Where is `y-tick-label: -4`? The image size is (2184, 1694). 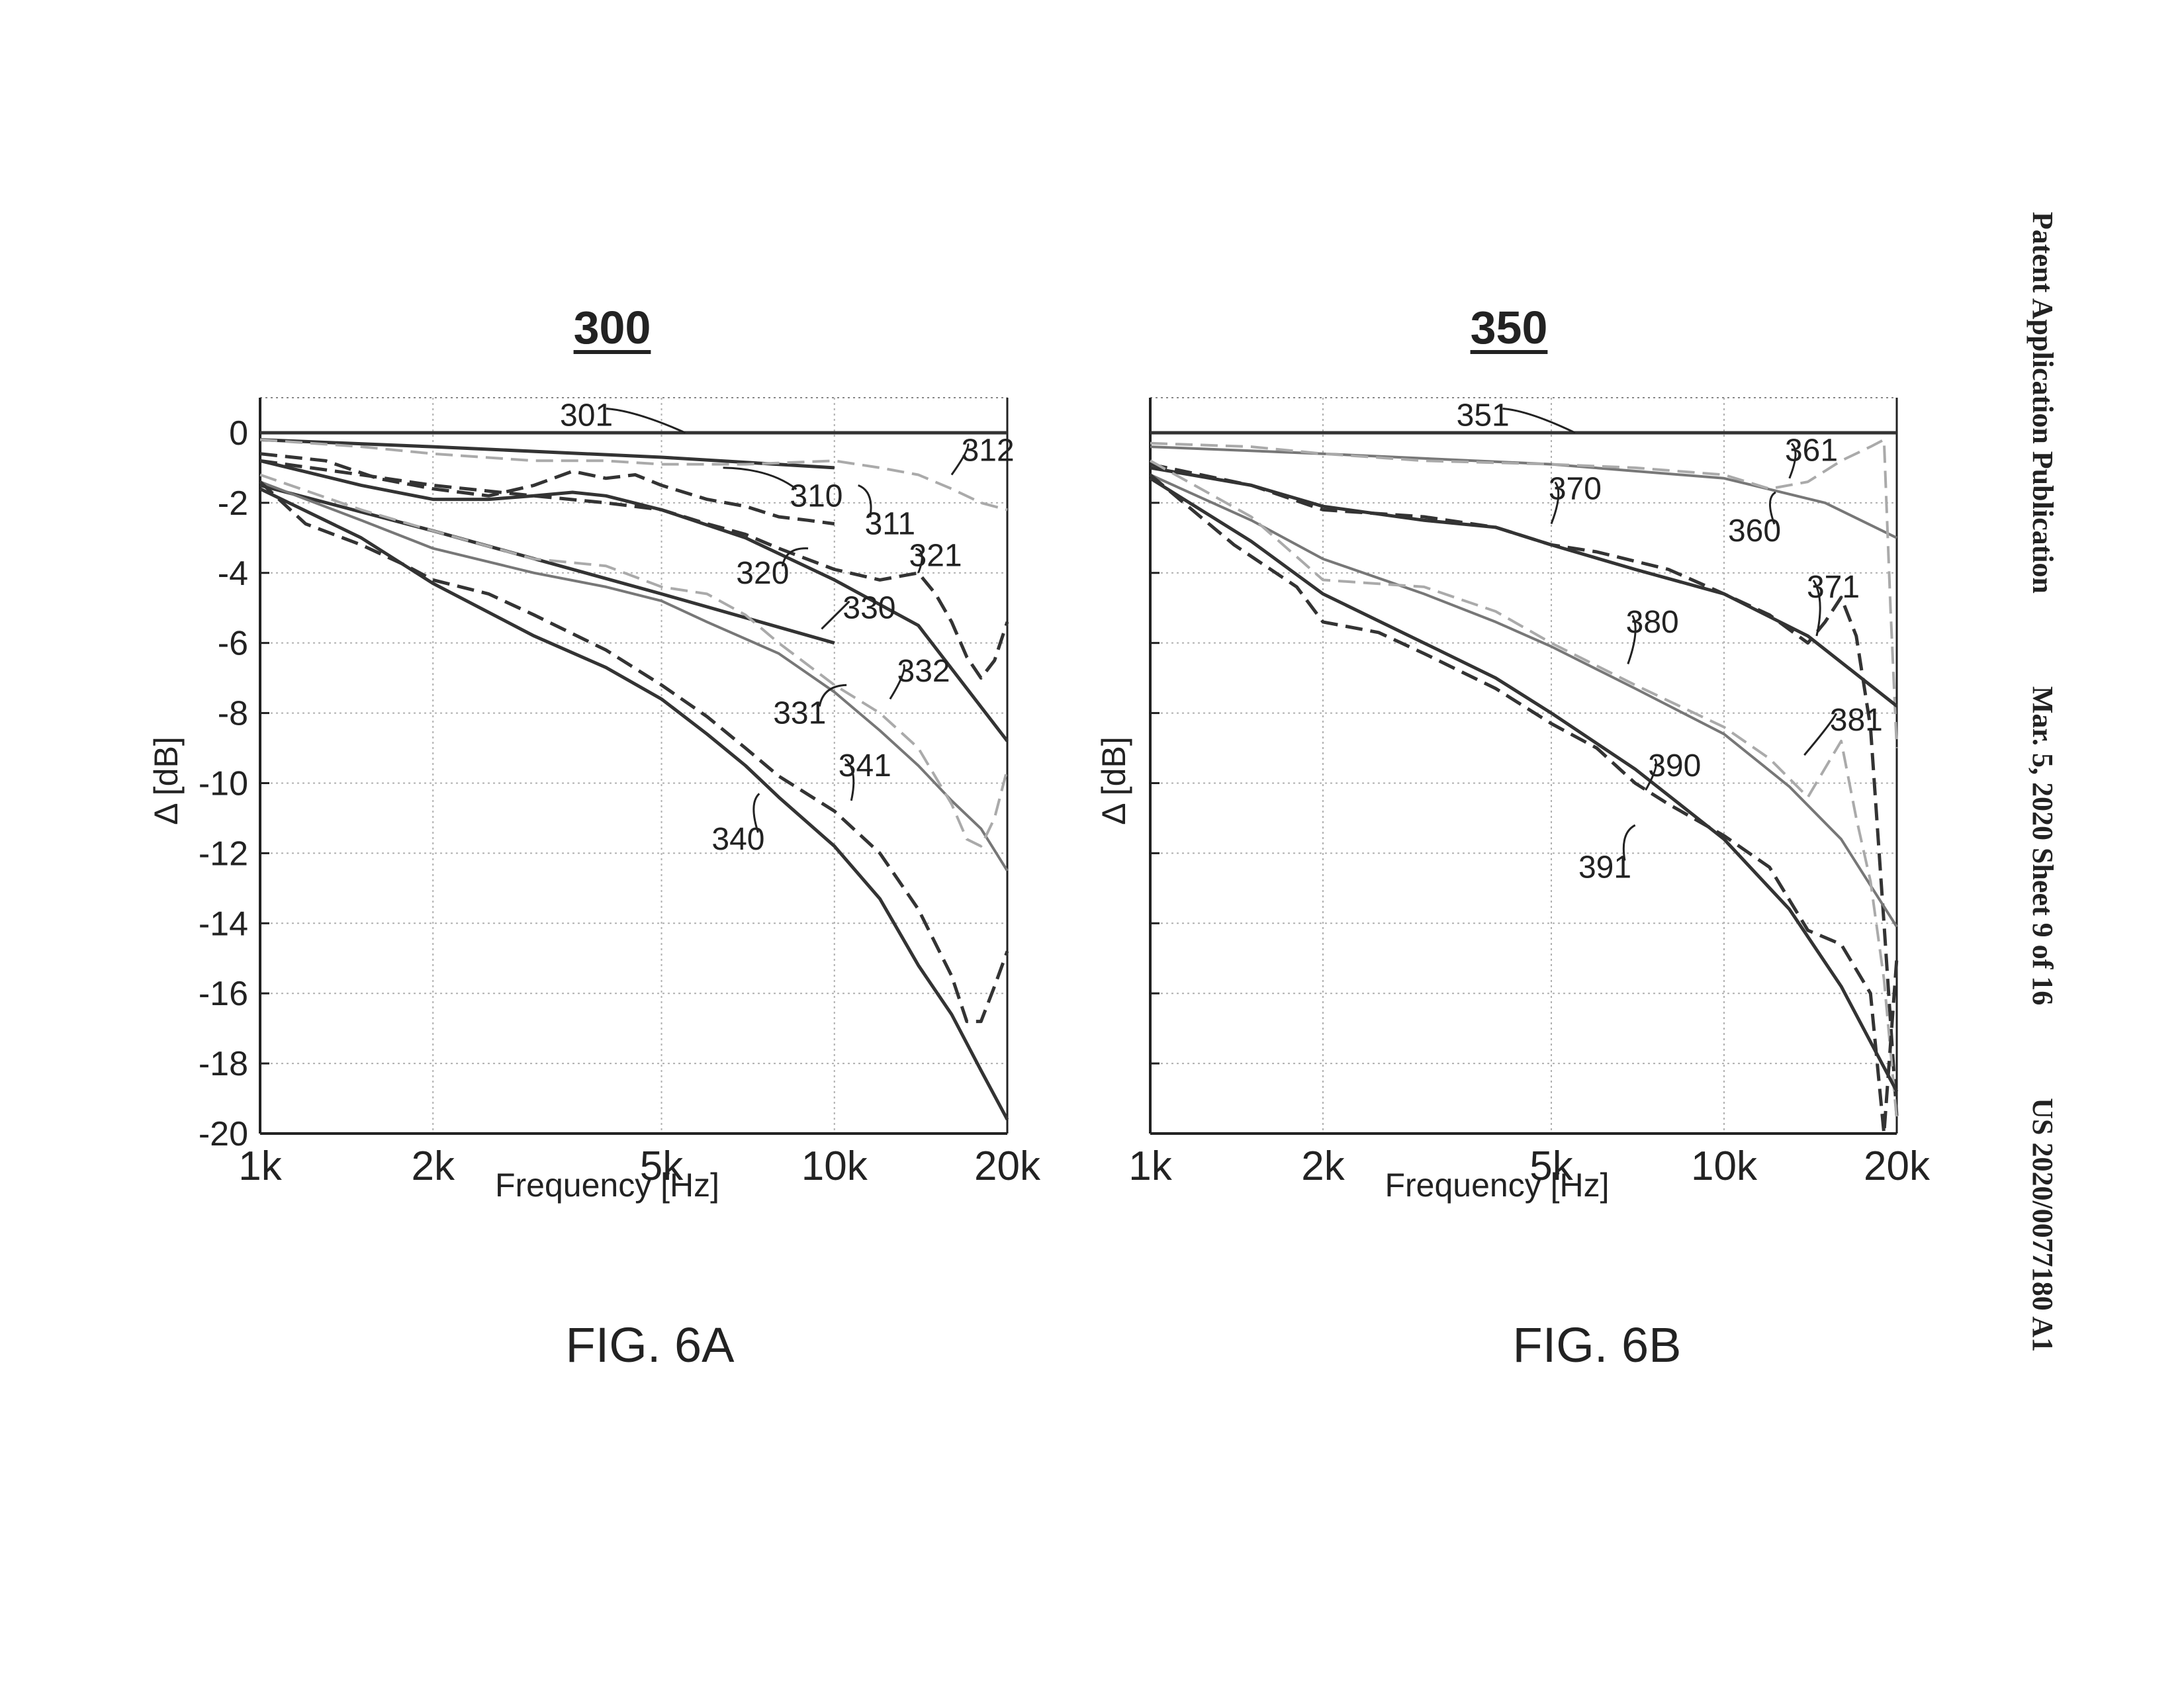 y-tick-label: -4 is located at coordinates (233, 574).